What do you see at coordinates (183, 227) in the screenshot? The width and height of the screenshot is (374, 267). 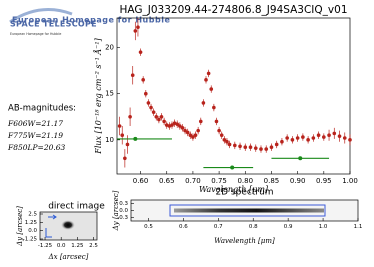 I see `x-tick-label: 0.6` at bounding box center [183, 227].